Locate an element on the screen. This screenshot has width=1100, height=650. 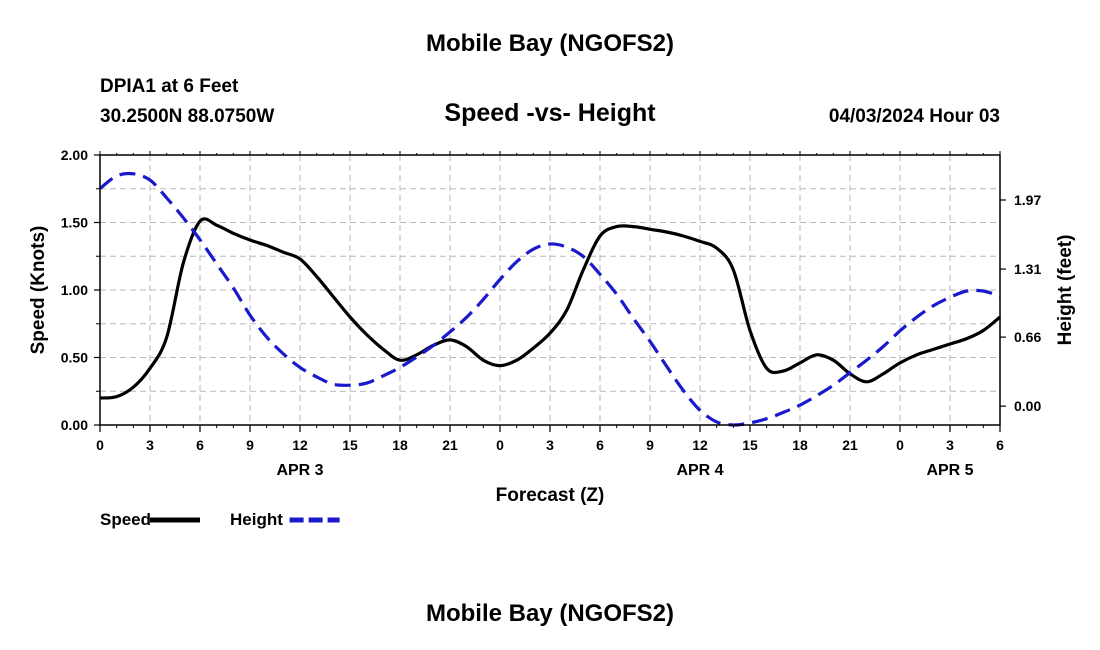
y2-tick-label: 1.31 is located at coordinates (1027, 269).